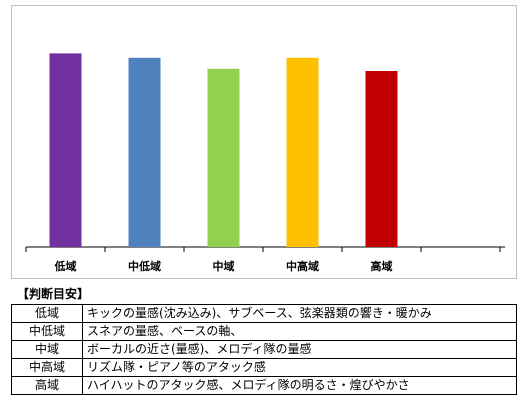  I want to click on x-tick-label: 中高域, so click(302, 266).